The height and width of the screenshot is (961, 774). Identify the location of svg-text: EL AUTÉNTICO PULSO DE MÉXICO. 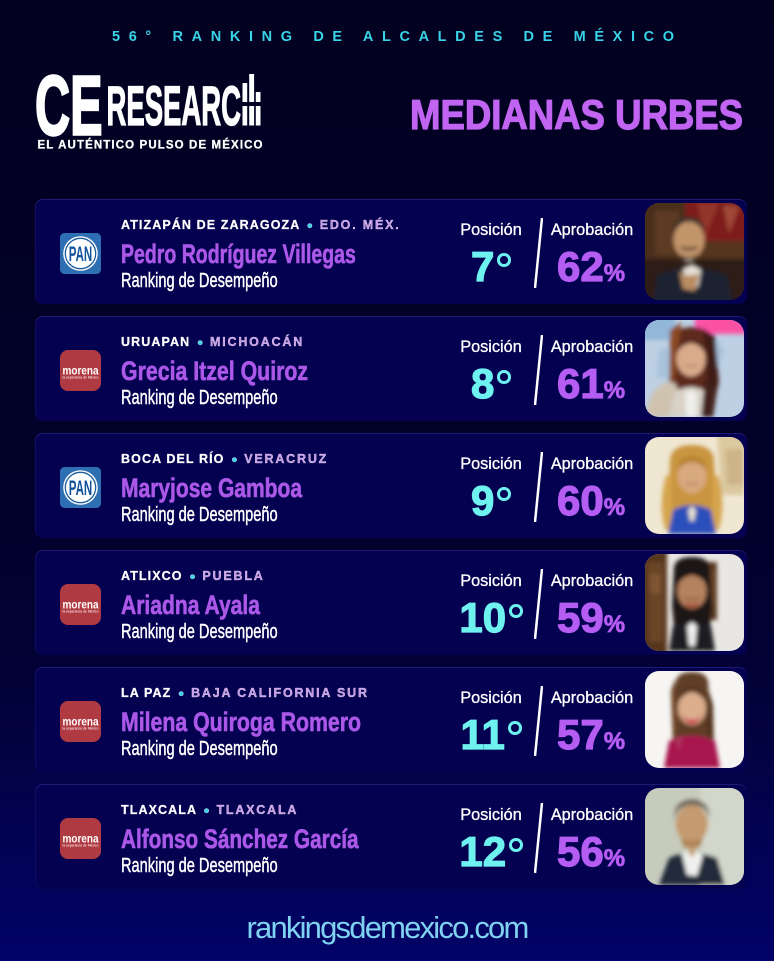
(150, 145).